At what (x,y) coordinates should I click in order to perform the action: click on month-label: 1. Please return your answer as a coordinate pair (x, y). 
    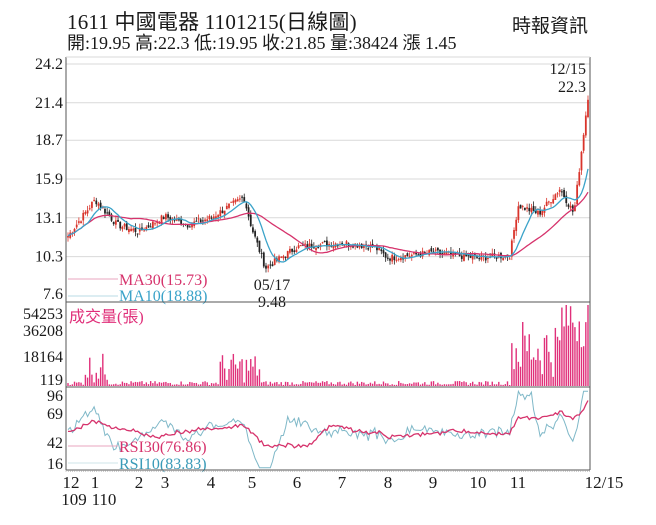
    Looking at the image, I should click on (95, 482).